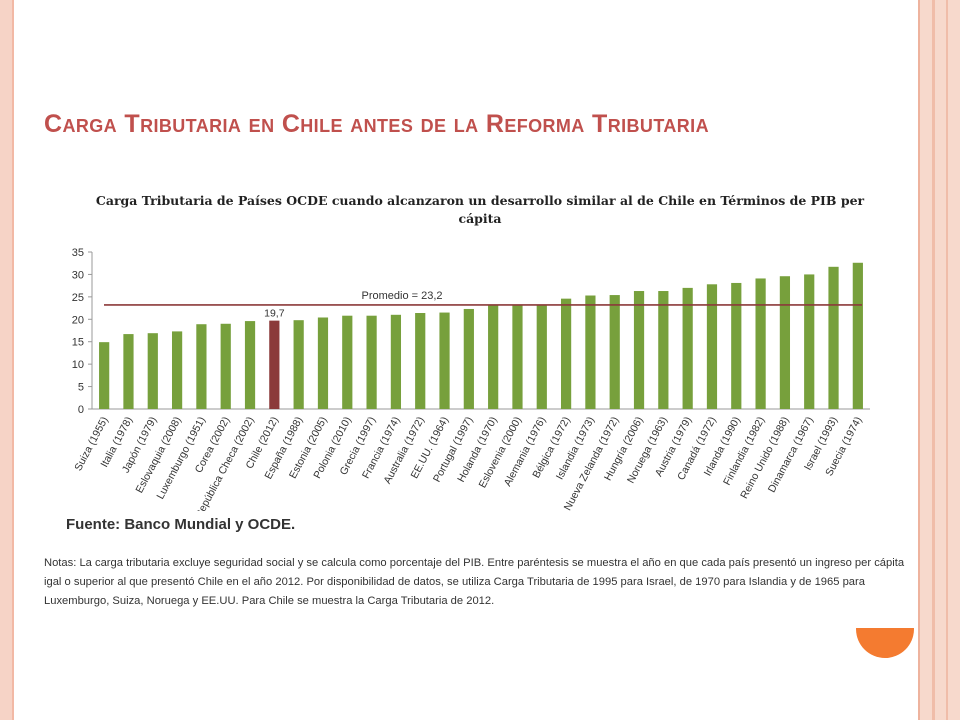 The width and height of the screenshot is (960, 720). Describe the element at coordinates (81, 388) in the screenshot. I see `y-tick-label: 5` at that location.